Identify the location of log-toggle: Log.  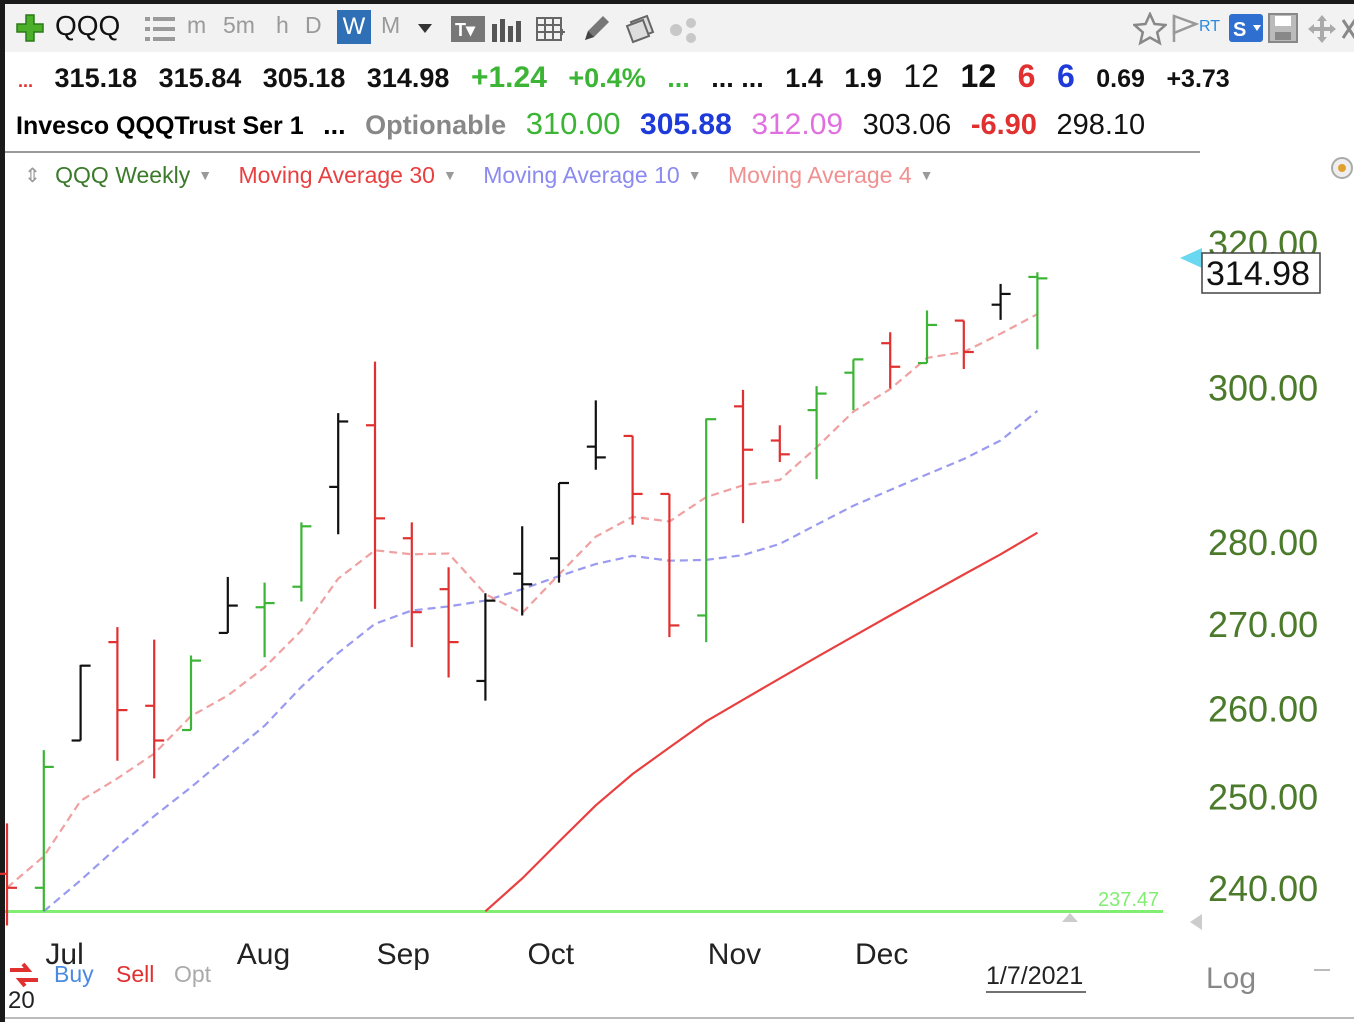
(1231, 978).